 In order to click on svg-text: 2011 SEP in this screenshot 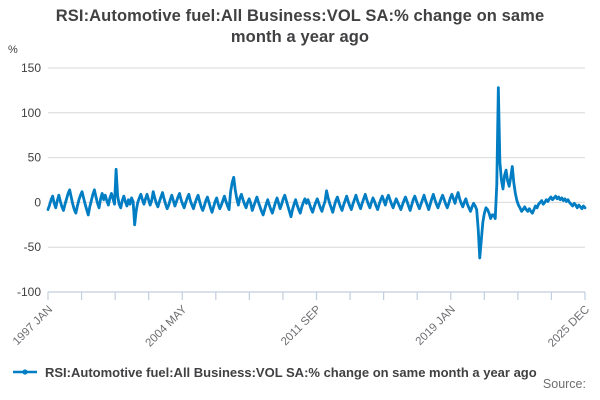, I will do `click(301, 325)`.